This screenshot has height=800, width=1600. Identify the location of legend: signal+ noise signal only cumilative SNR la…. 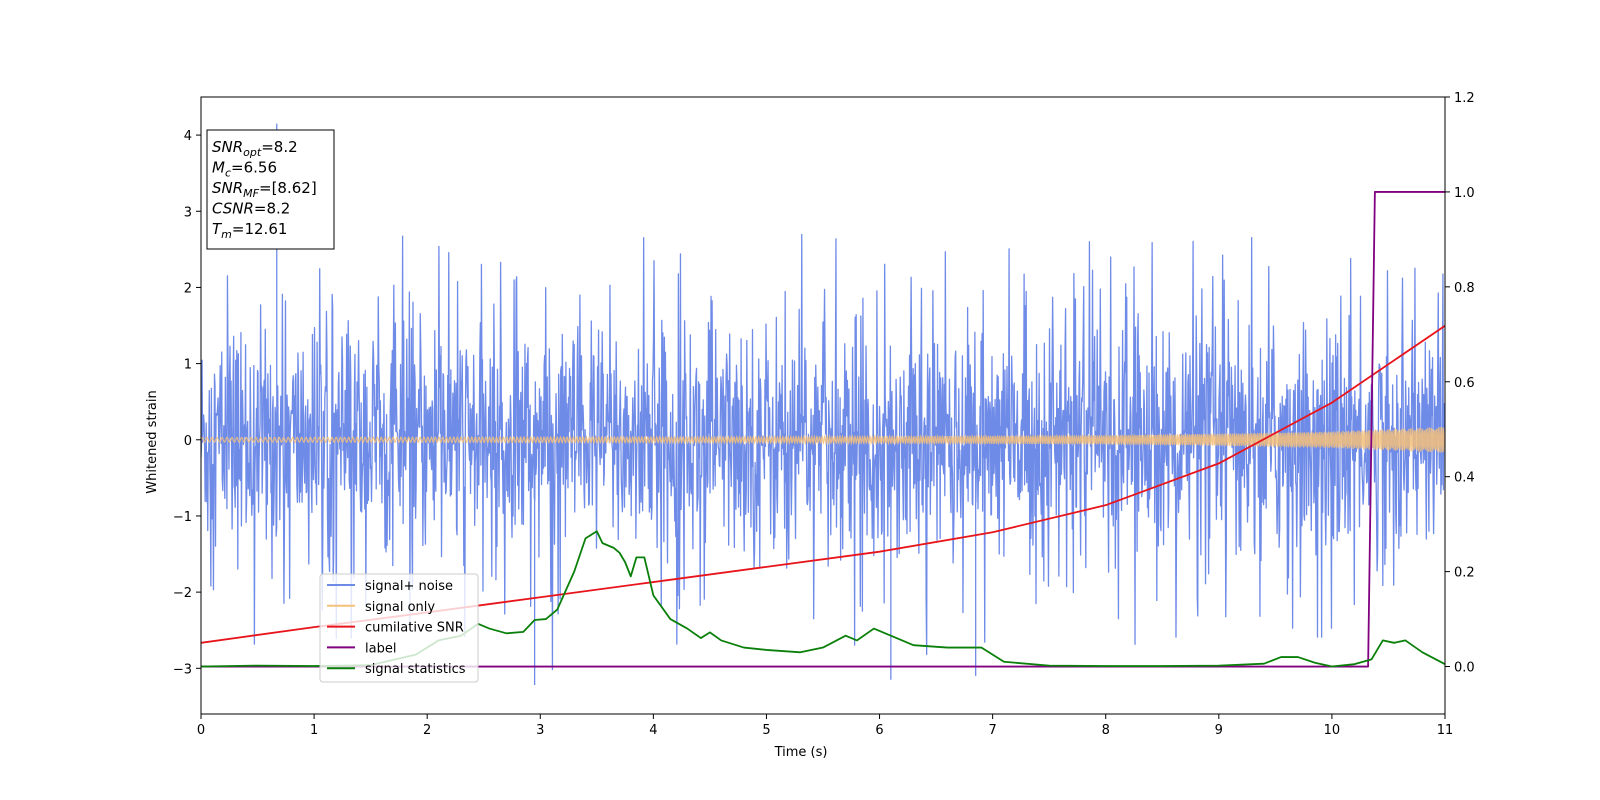
(399, 628).